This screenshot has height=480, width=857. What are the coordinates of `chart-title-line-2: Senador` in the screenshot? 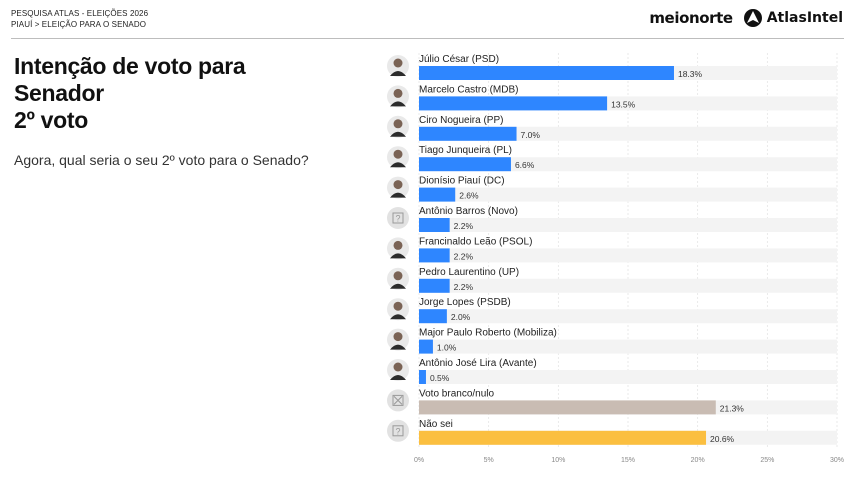 It's located at (59, 93).